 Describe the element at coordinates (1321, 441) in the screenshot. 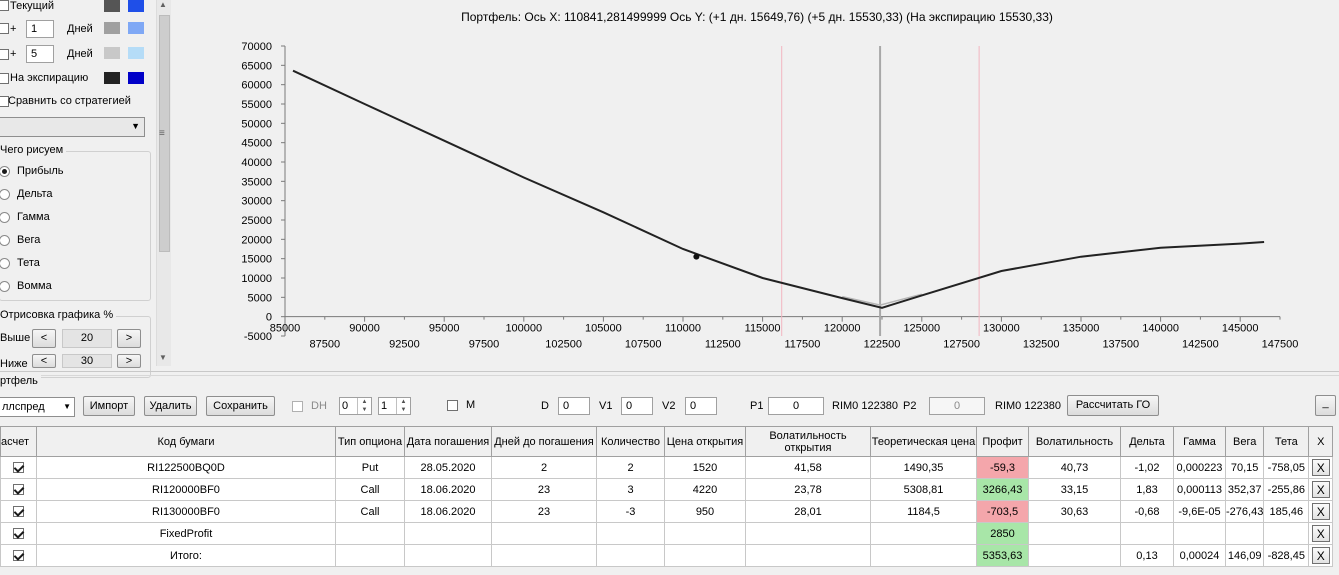

I see `col-header-x: X` at that location.